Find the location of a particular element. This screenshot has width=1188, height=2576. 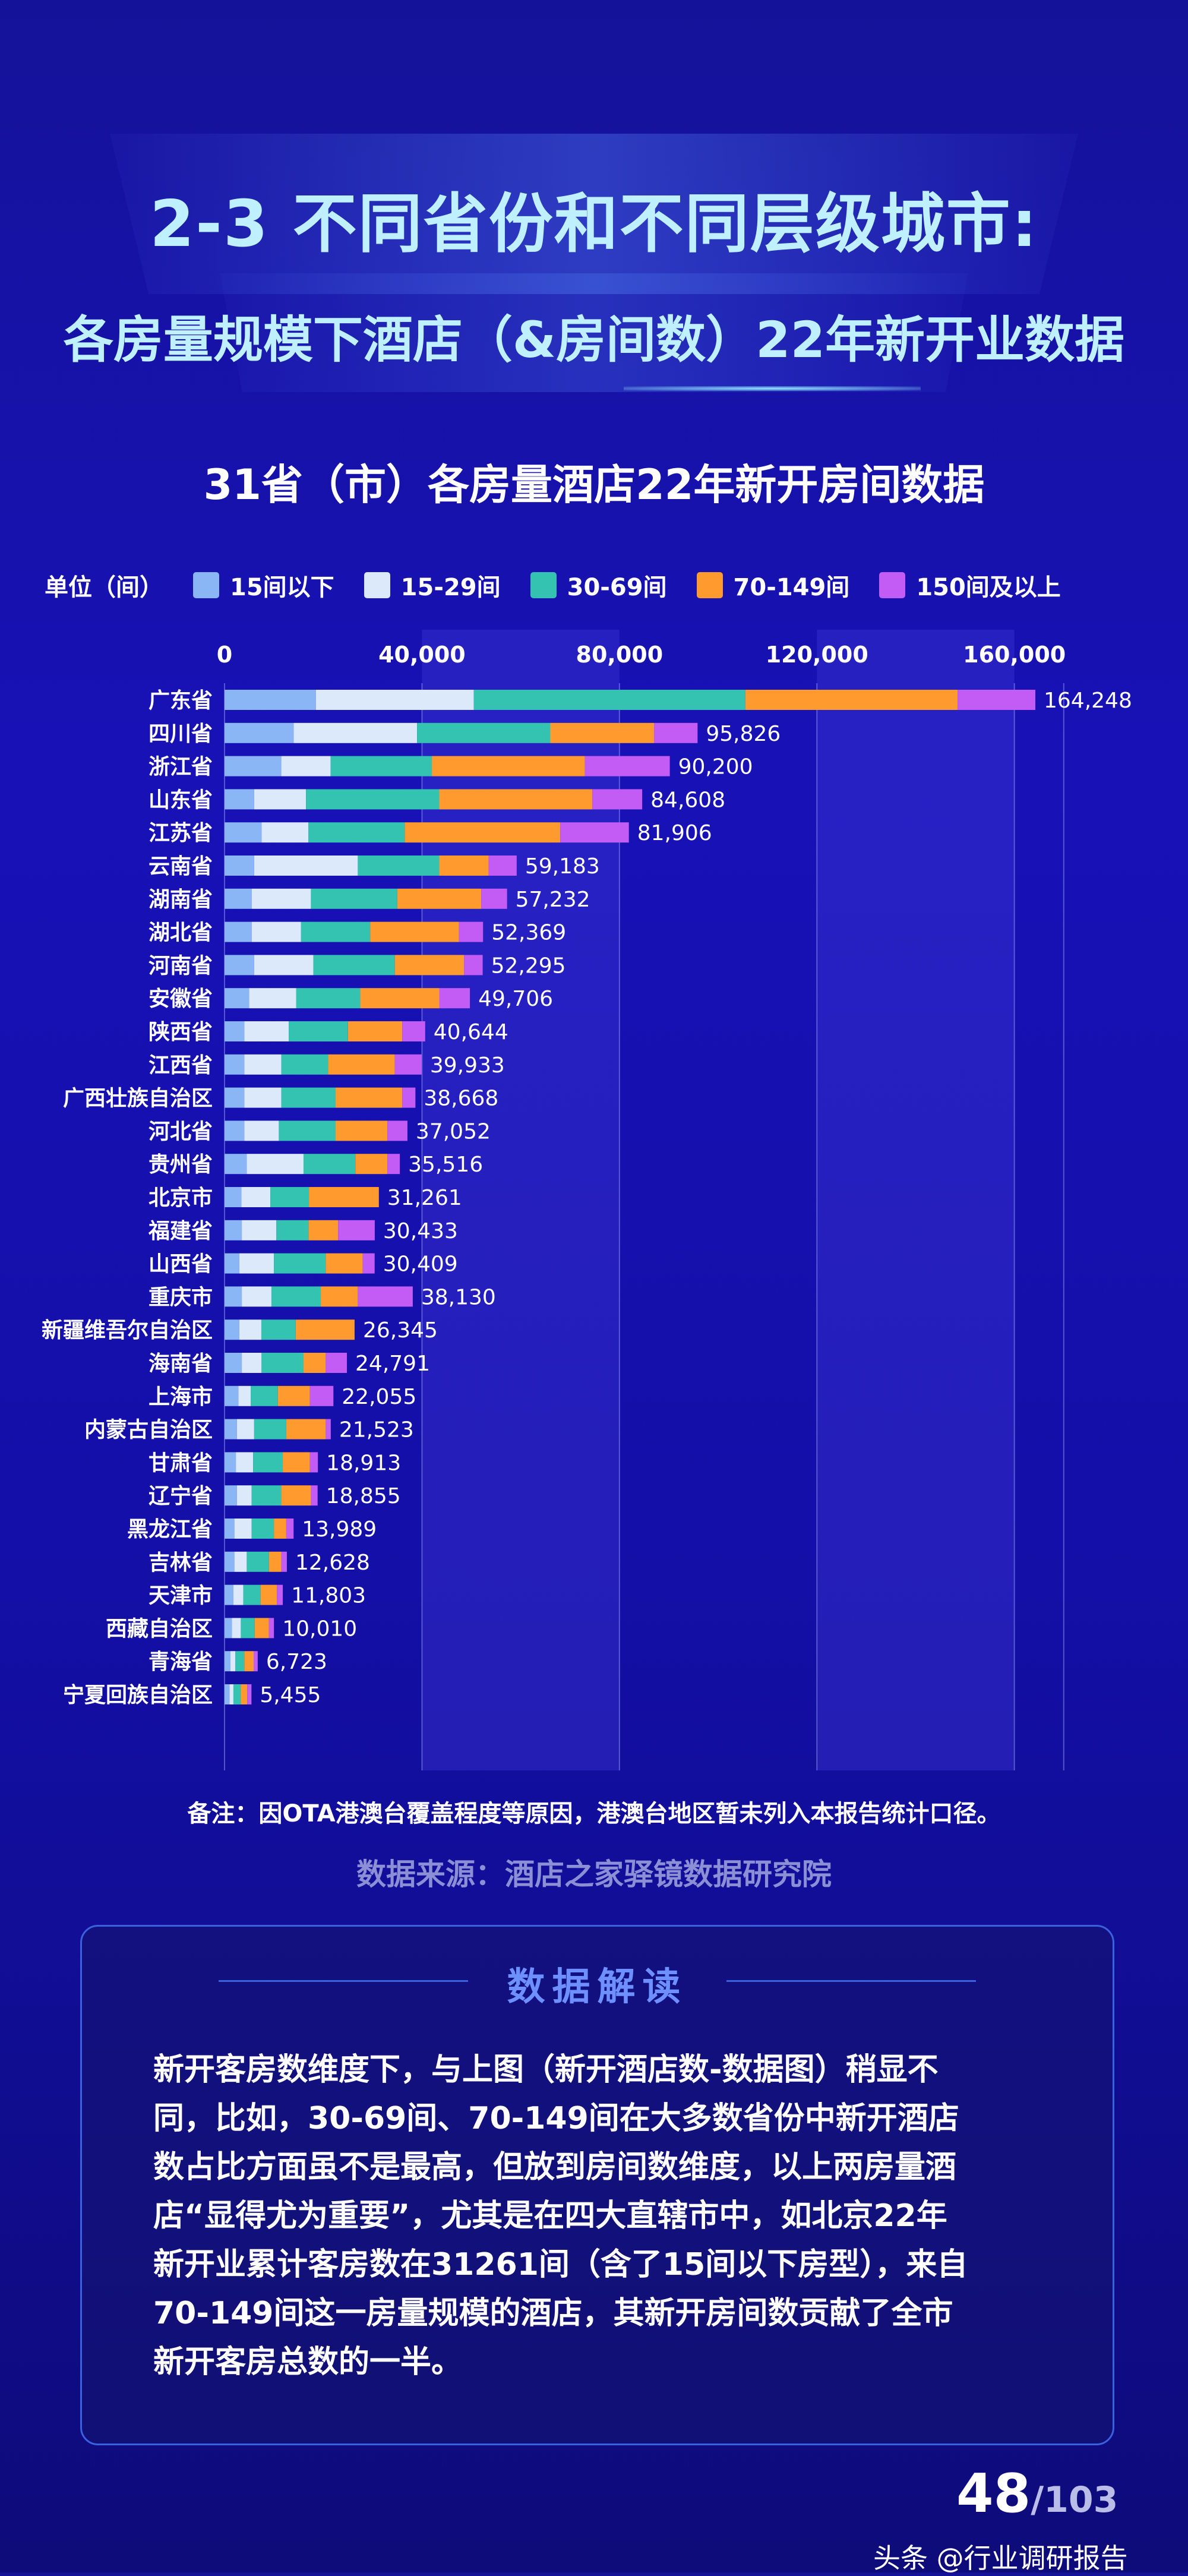

x-tick-label: 80,000 is located at coordinates (619, 655).